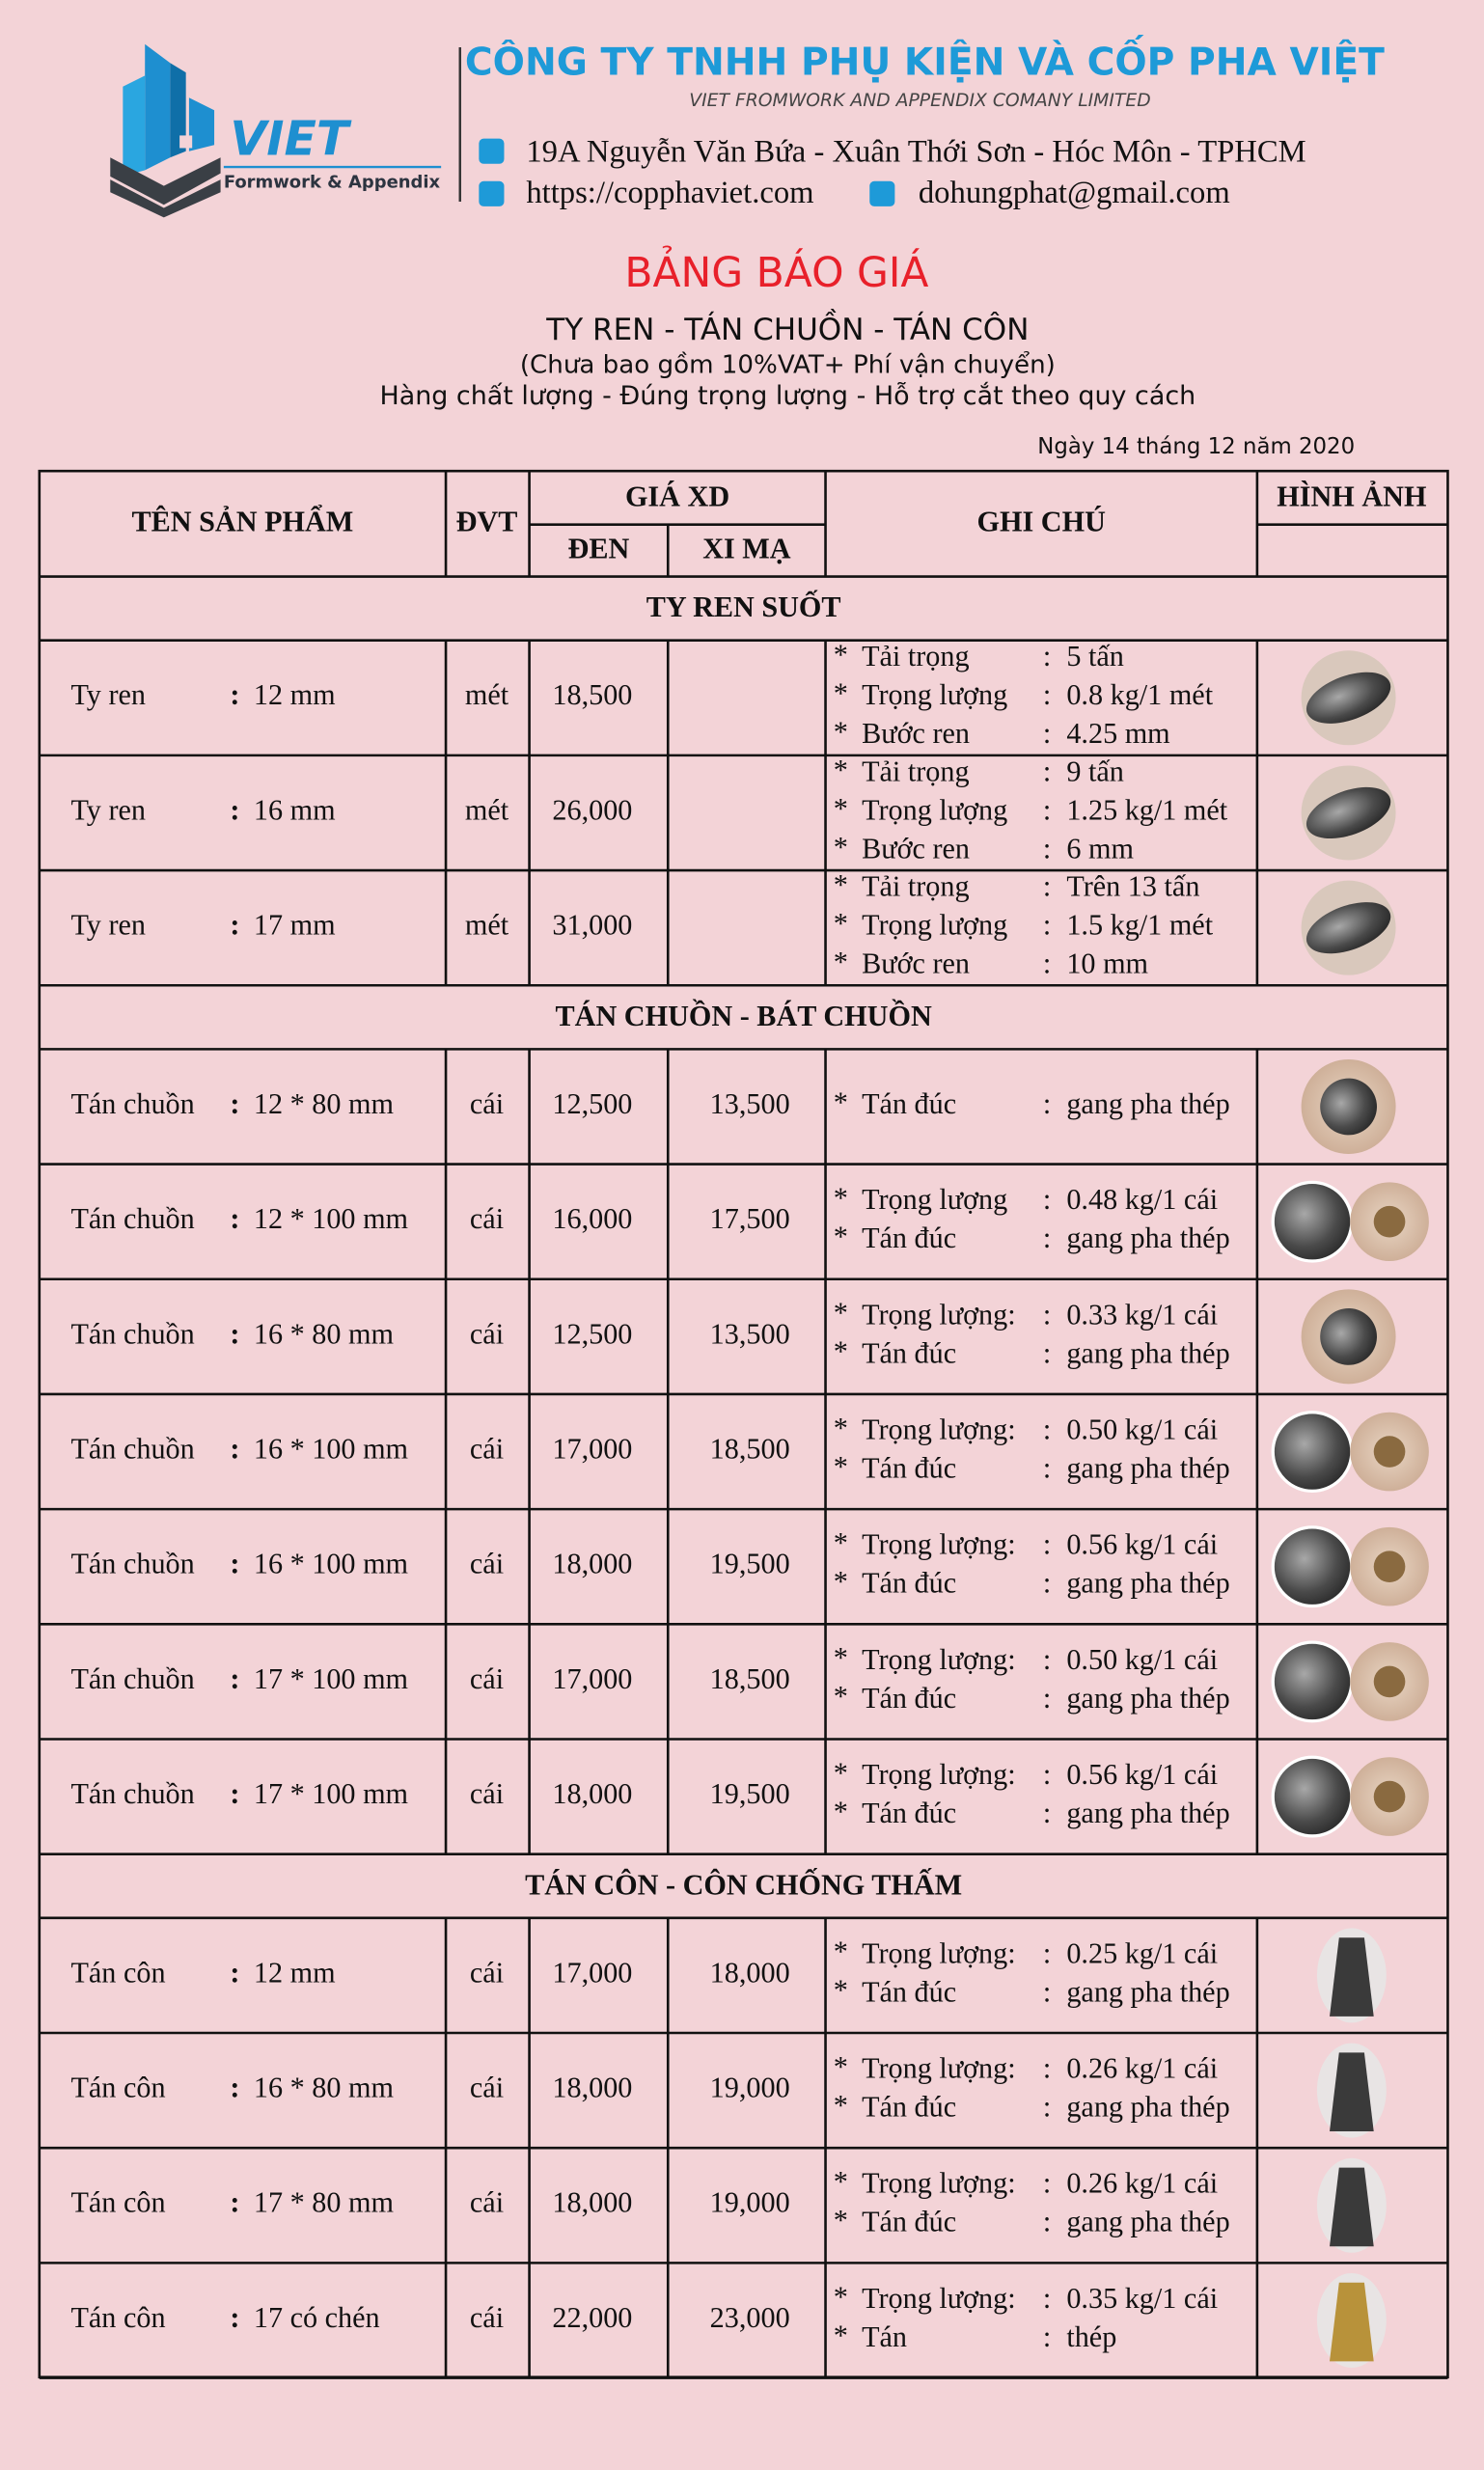  What do you see at coordinates (750, 1333) in the screenshot?
I see `price-plated: 13,500` at bounding box center [750, 1333].